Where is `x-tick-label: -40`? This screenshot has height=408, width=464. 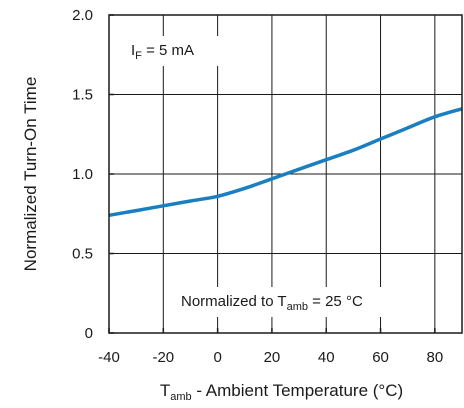 x-tick-label: -40 is located at coordinates (109, 357).